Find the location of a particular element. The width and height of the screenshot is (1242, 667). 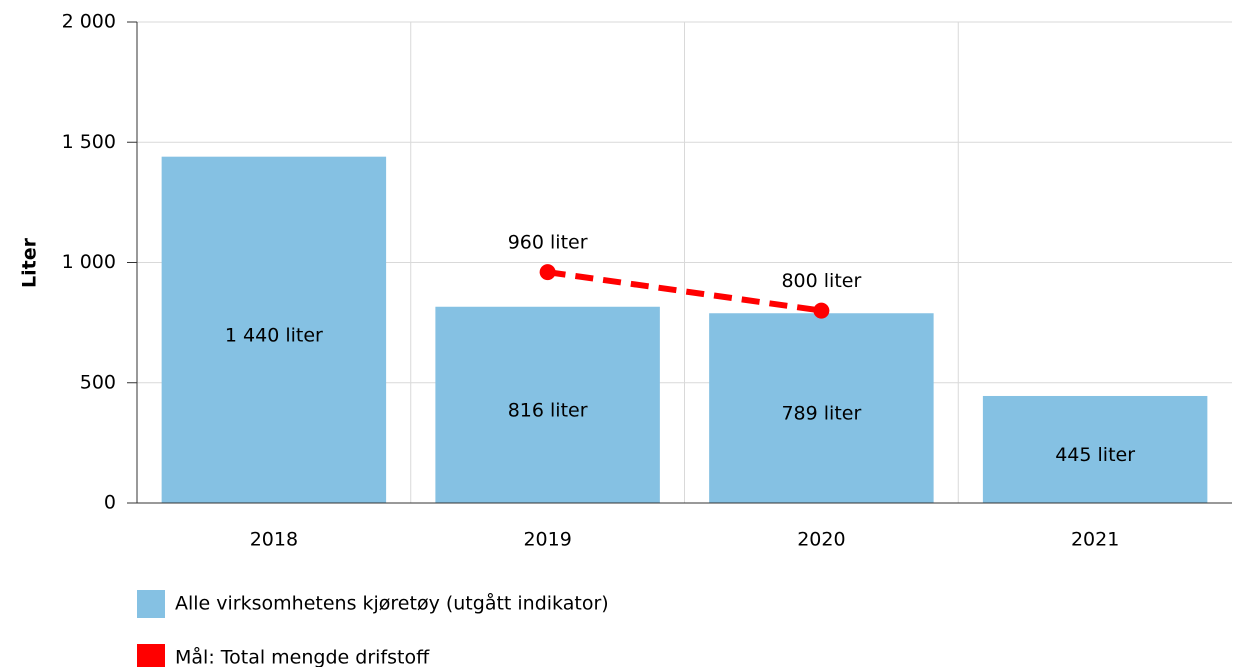

y-axis-label: Liter is located at coordinates (30, 262).